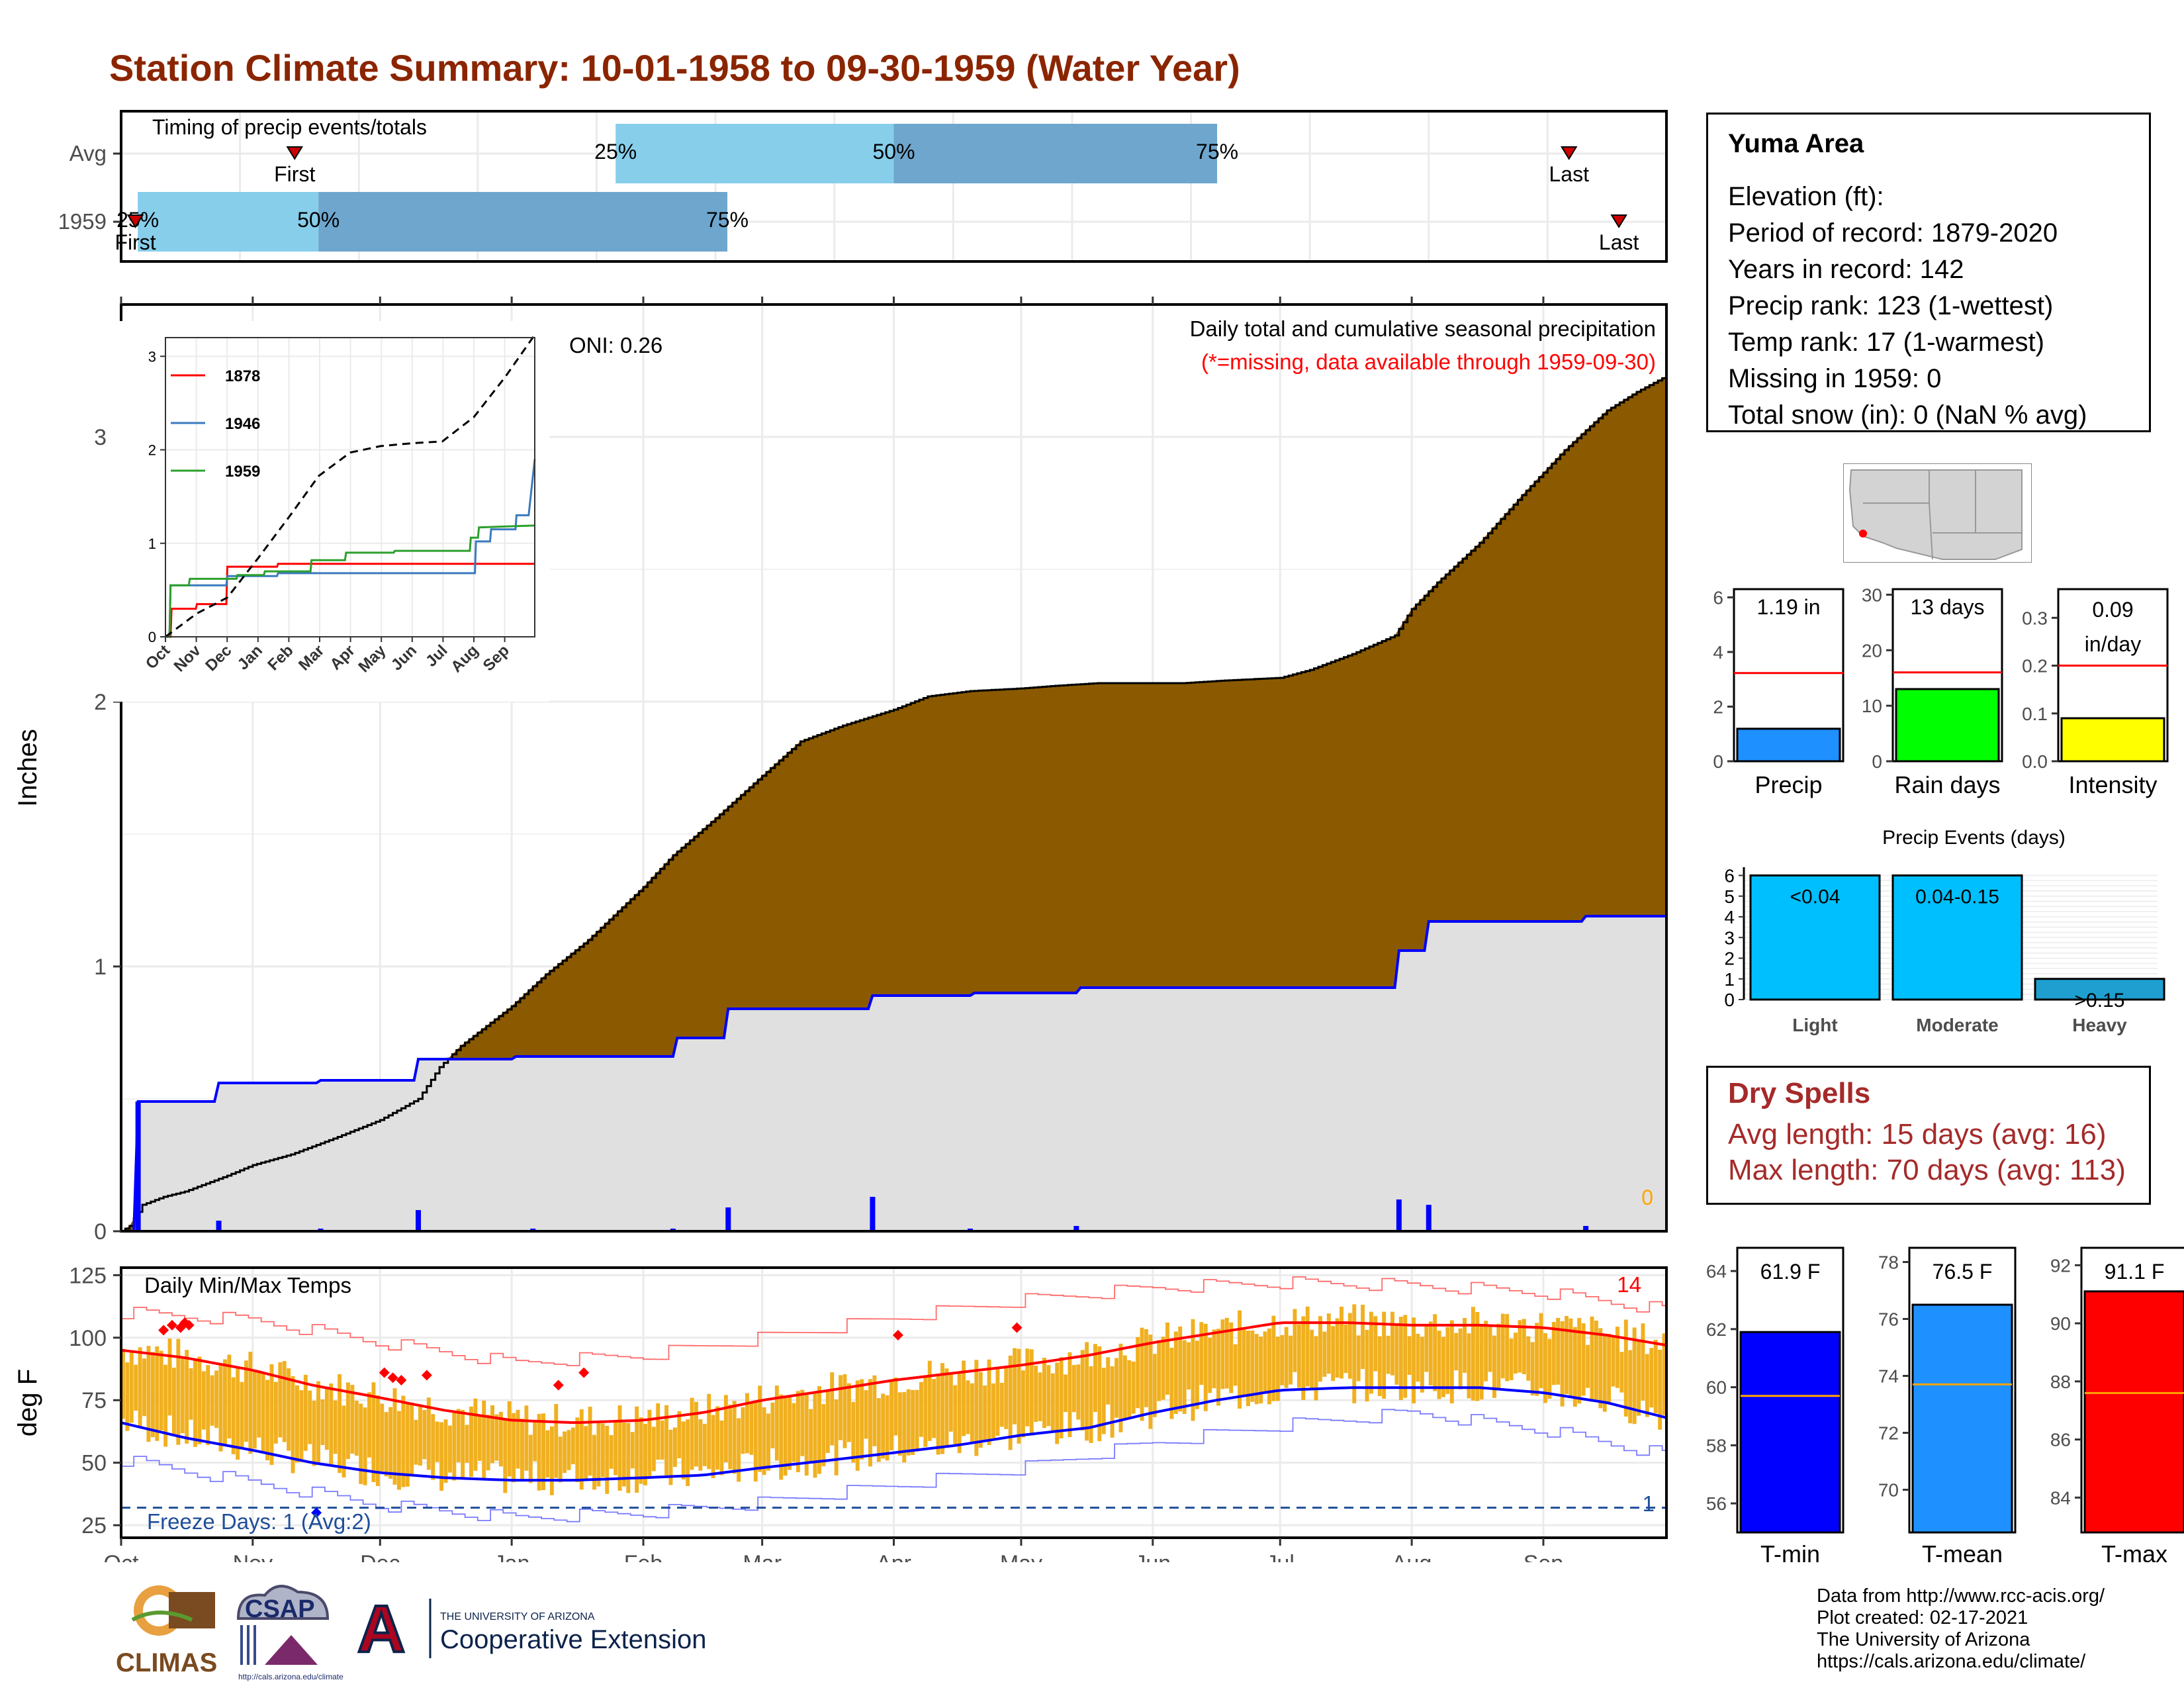  I want to click on temp-xtick-label: Nov, so click(253, 1556).